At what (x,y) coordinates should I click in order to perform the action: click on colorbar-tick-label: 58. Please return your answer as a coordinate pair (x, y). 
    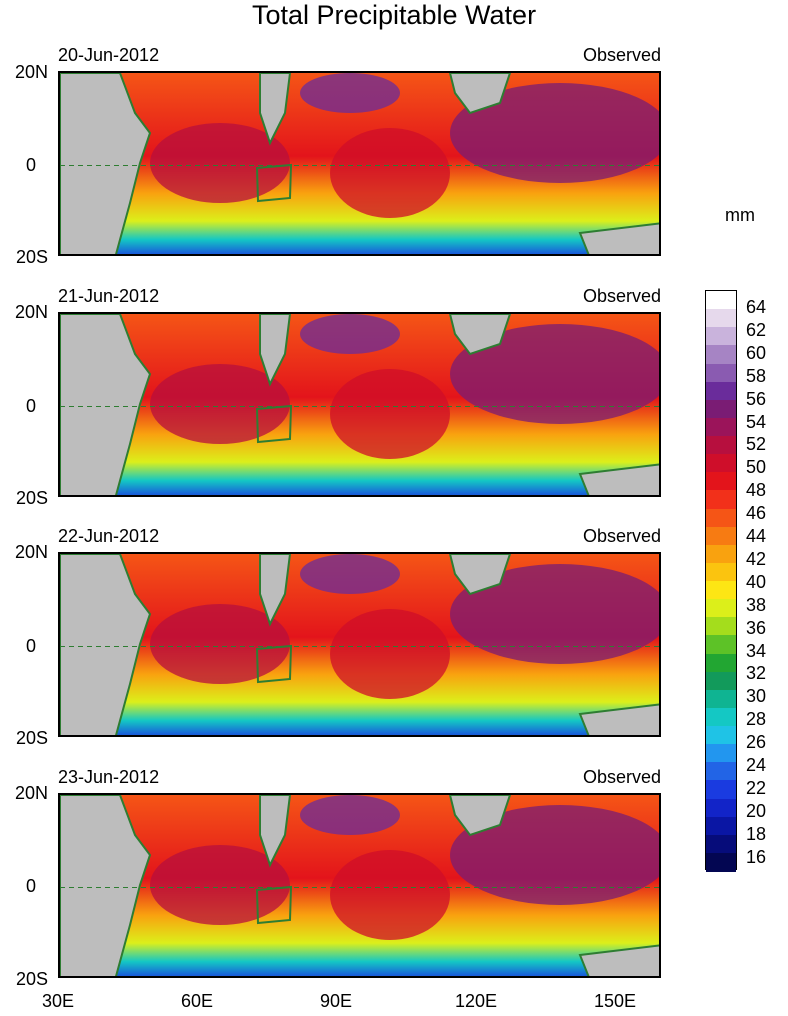
    Looking at the image, I should click on (756, 375).